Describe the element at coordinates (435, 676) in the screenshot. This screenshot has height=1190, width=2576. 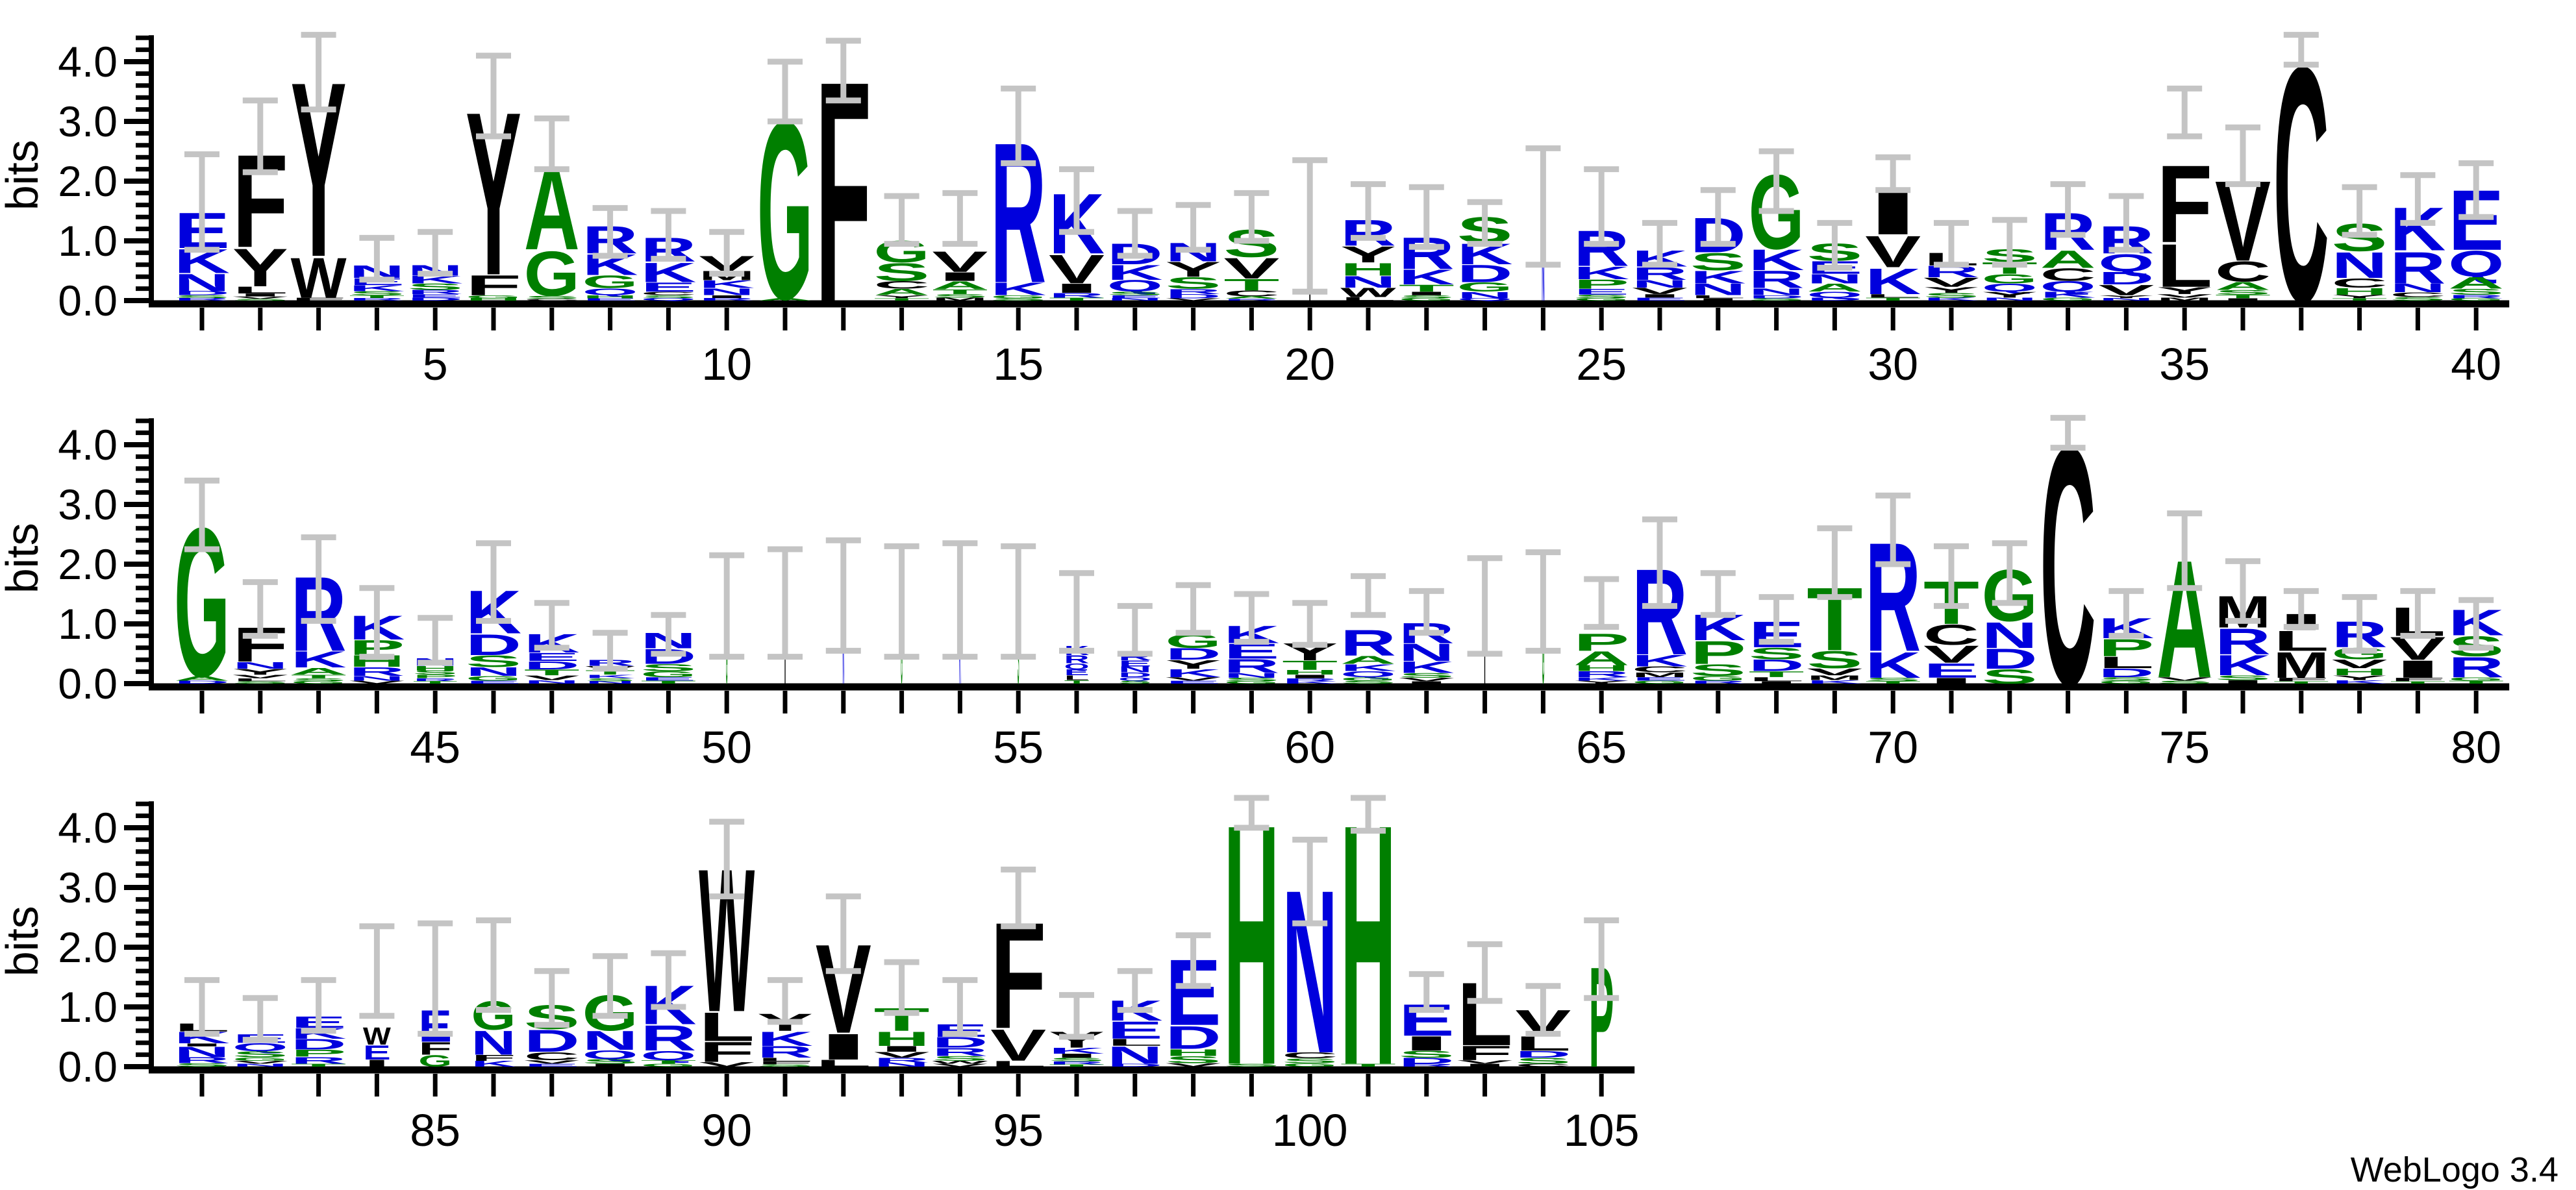
I see `logo-letter: P` at that location.